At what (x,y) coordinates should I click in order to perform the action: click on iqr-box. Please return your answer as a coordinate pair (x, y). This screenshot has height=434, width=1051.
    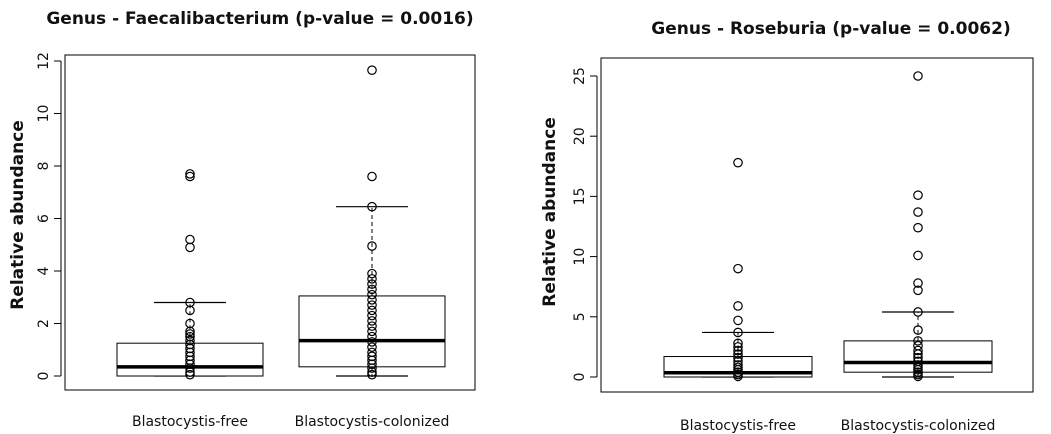
    Looking at the image, I should click on (372, 331).